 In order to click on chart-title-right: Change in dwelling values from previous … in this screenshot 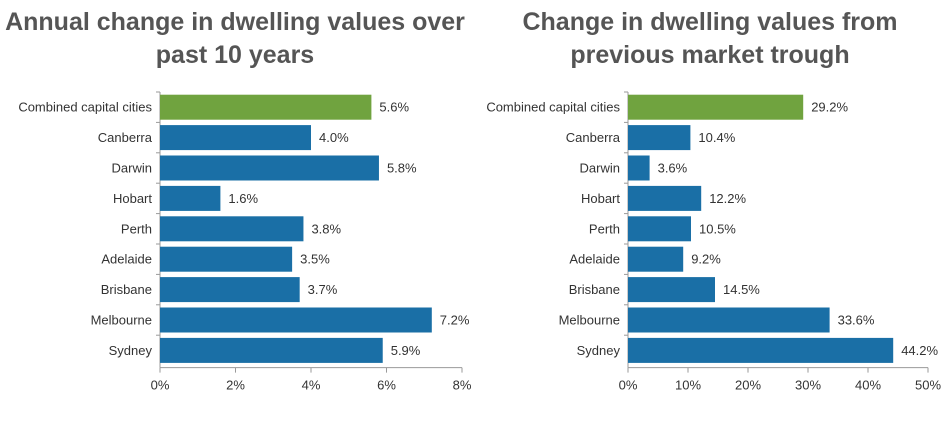, I will do `click(710, 38)`.